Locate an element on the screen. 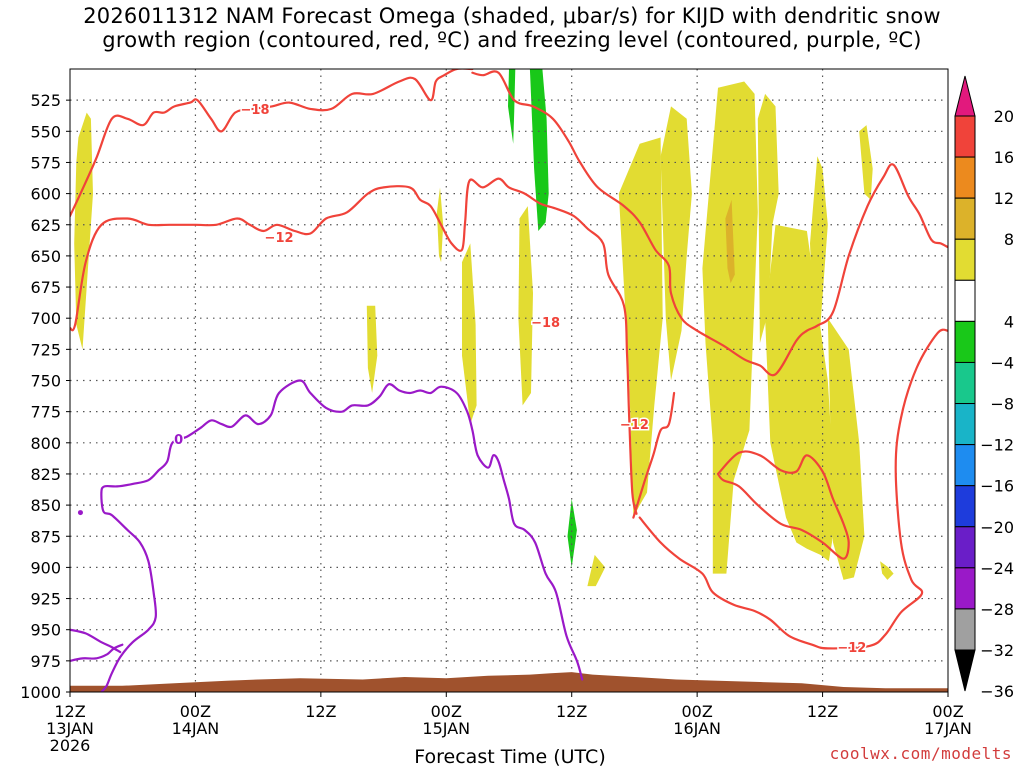 This screenshot has height=768, width=1024. colorbar: 20 16 12 8 4 −4 −8 −12 −16 −20 −24 −28 −32 −36 is located at coordinates (984, 388).